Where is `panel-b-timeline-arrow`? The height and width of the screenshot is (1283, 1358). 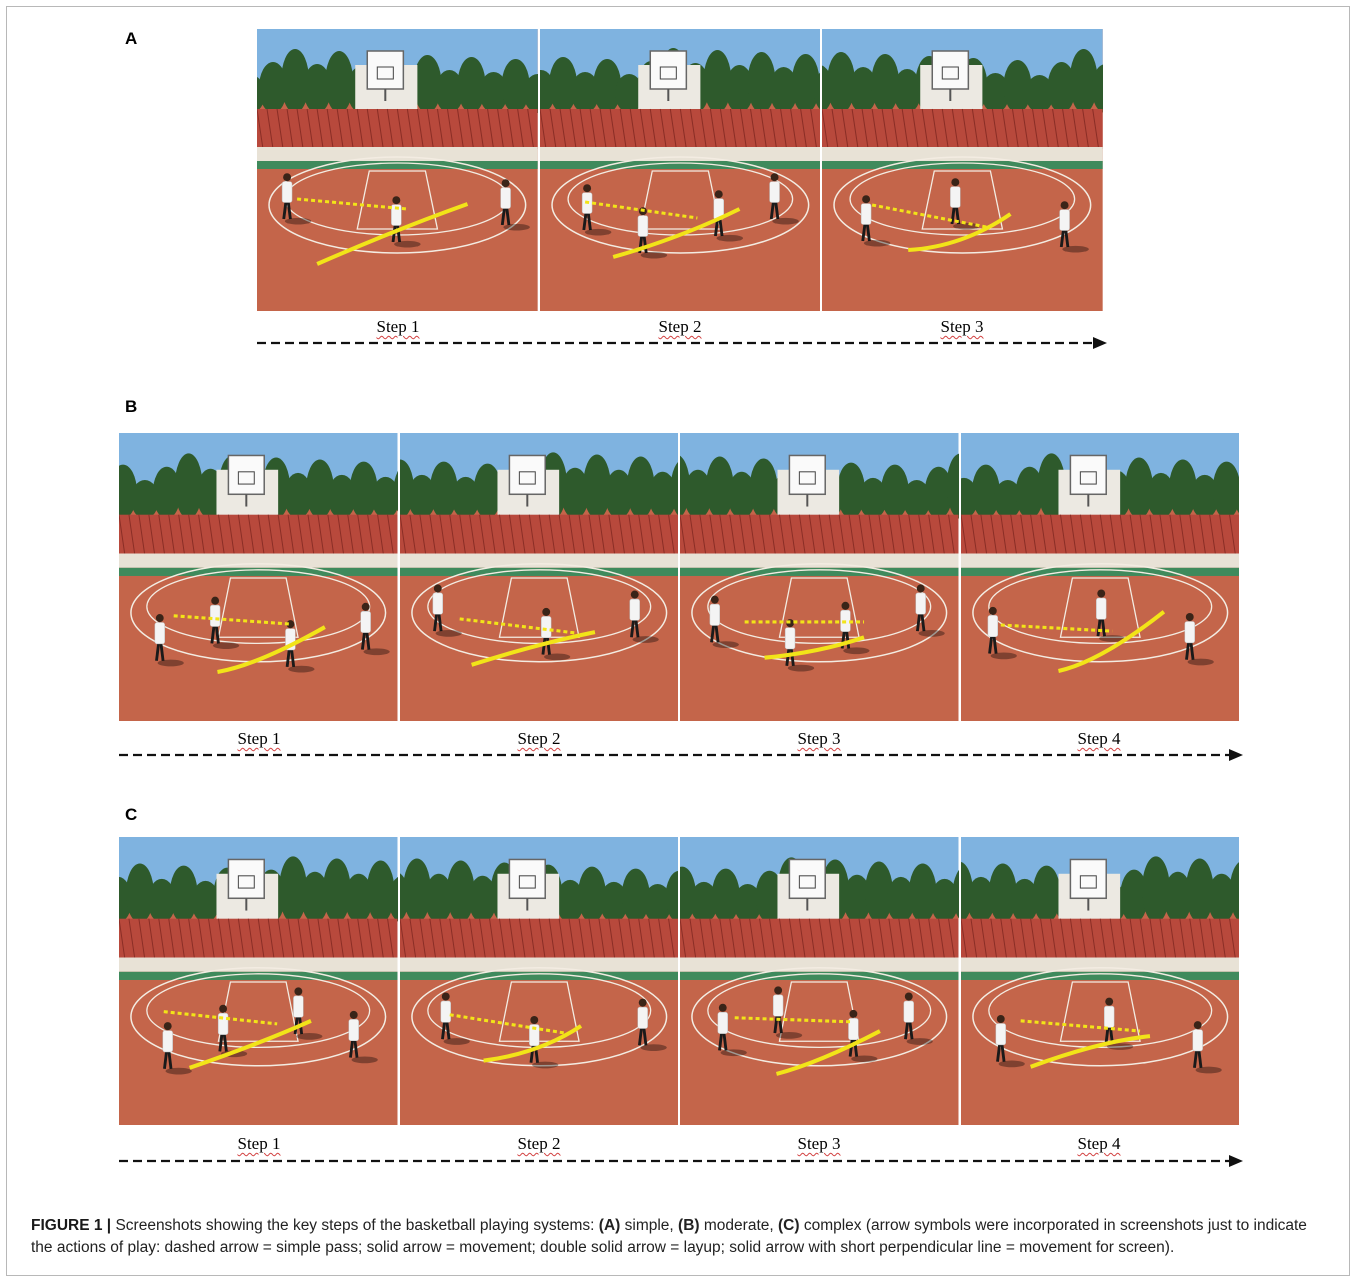
panel-b-timeline-arrow is located at coordinates (681, 755).